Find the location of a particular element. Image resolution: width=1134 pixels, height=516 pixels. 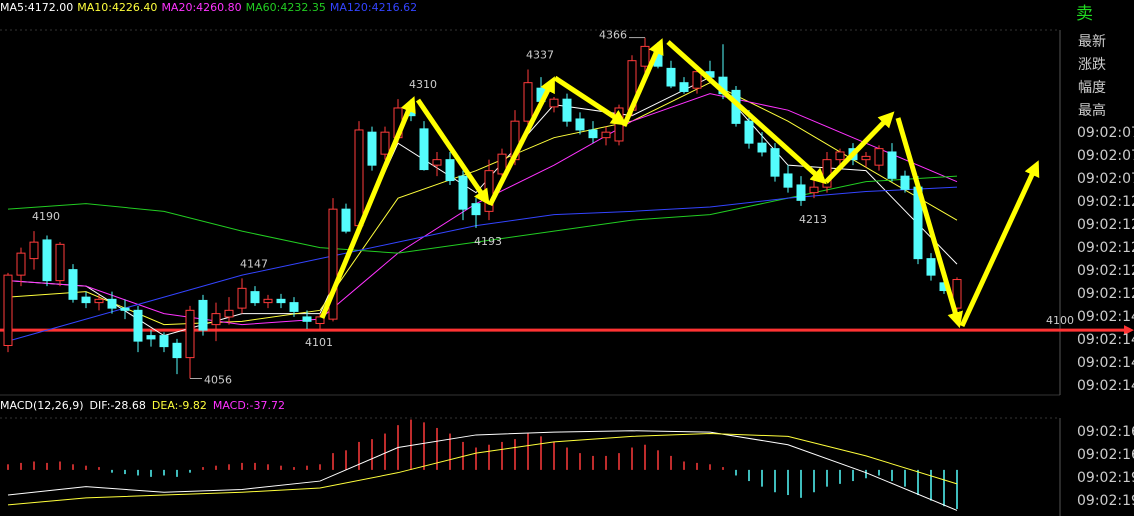

macd-label: DIF:-28.68 is located at coordinates (118, 405).